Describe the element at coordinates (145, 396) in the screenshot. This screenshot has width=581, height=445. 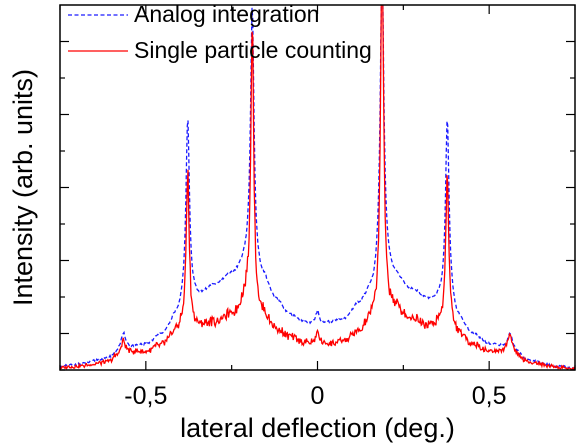
I see `x-tick-label: -0,5` at that location.